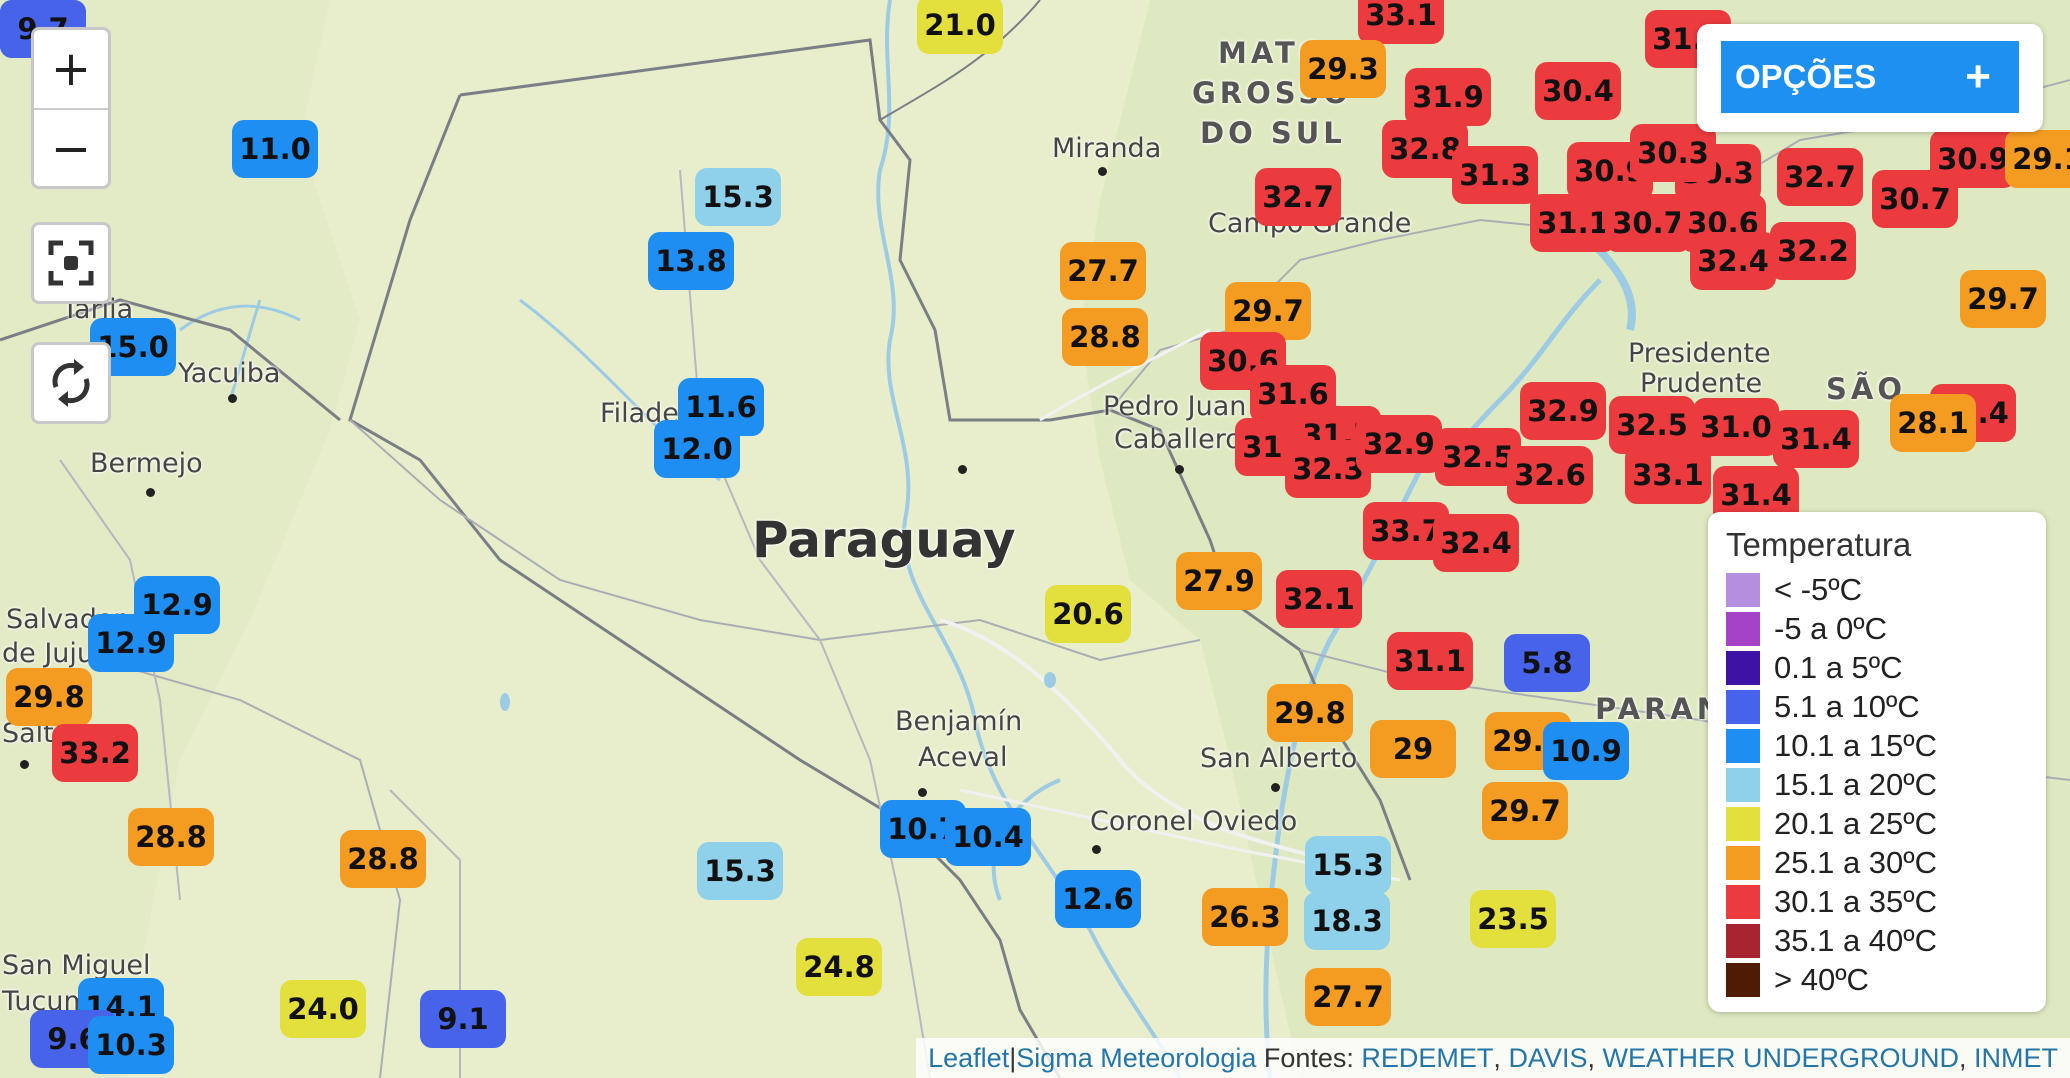 The height and width of the screenshot is (1078, 2070). I want to click on temperature-marker: 31.9, so click(1448, 97).